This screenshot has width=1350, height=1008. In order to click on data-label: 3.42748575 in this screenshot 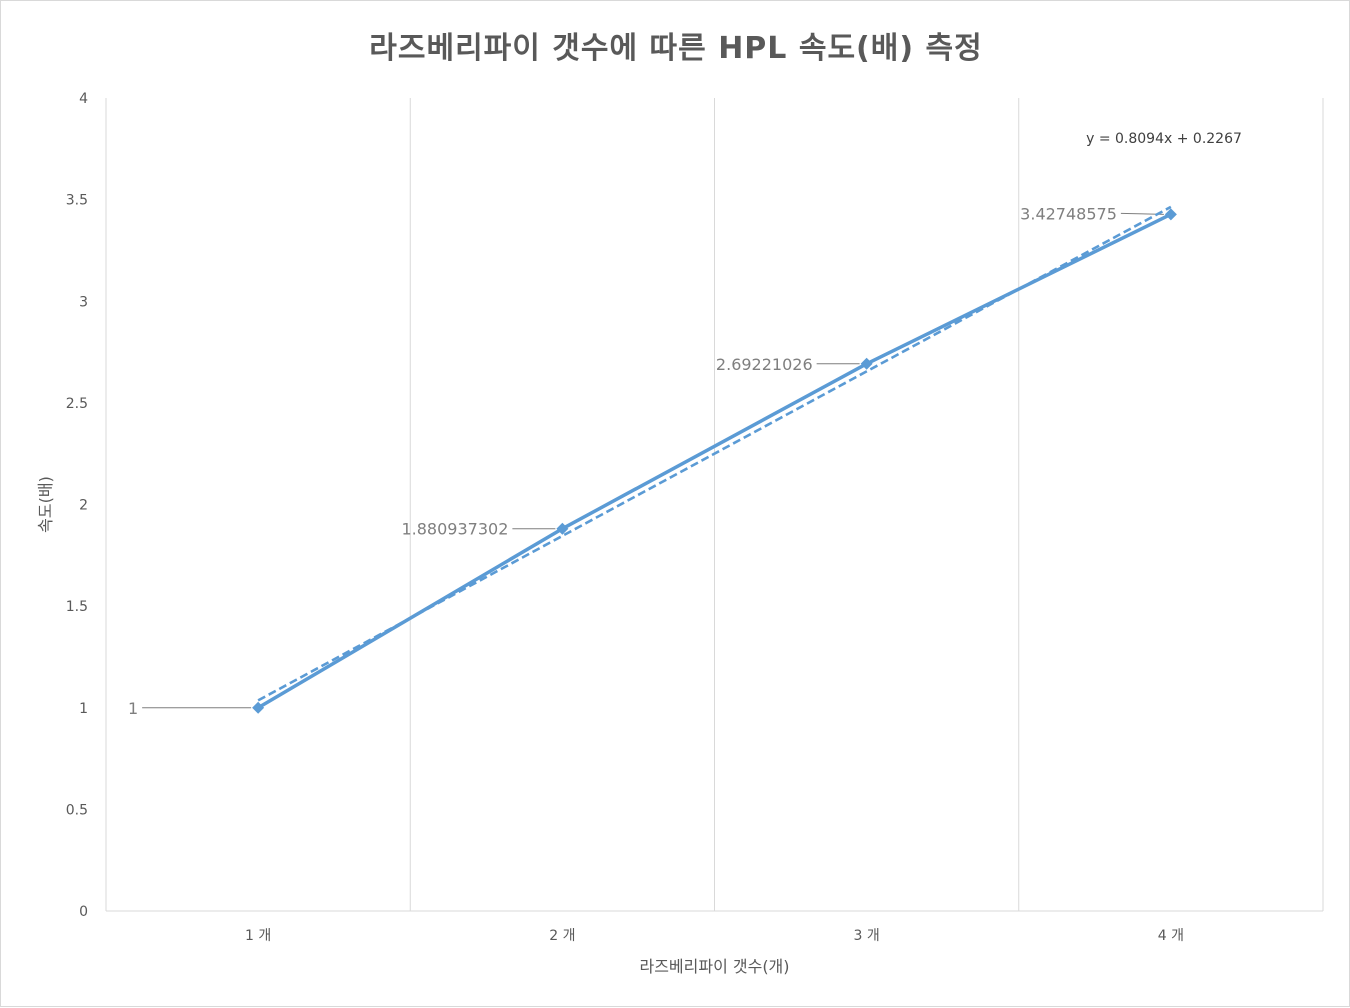, I will do `click(1068, 213)`.